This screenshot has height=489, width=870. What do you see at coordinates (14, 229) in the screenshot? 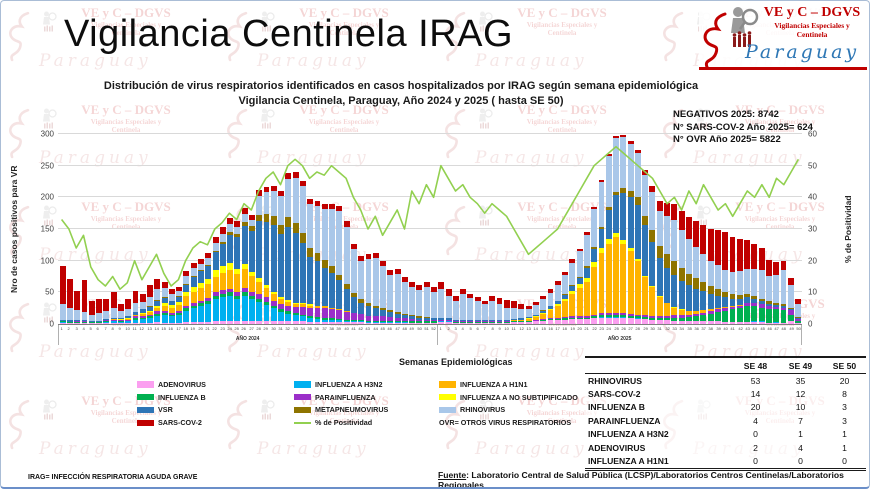
I see `y-axis-title-left: Nro de casos positivos para VR` at bounding box center [14, 229].